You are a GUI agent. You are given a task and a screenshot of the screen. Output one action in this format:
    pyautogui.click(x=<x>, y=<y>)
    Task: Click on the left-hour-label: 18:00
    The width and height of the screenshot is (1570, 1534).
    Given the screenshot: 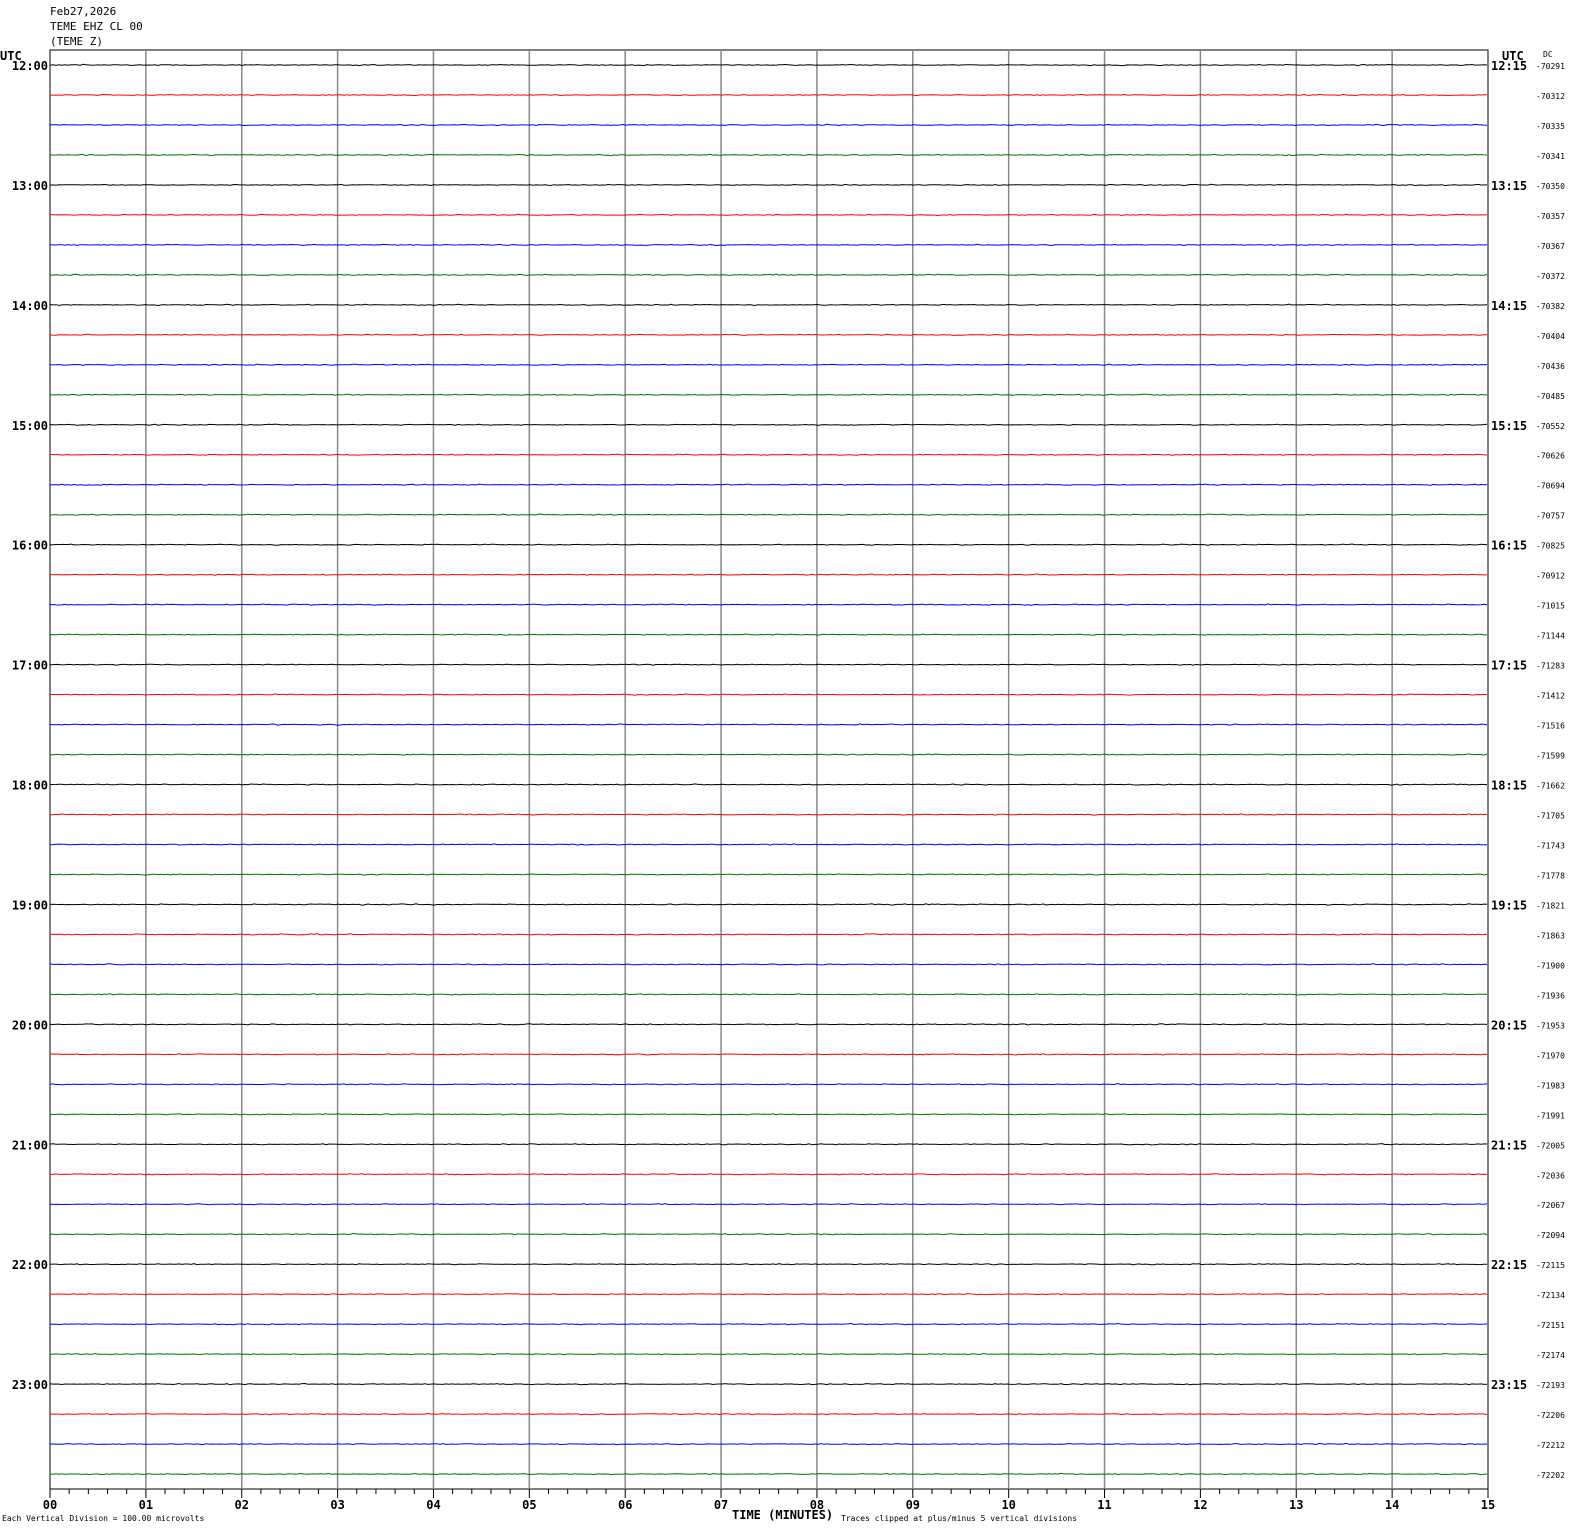 What is the action you would take?
    pyautogui.click(x=30, y=786)
    